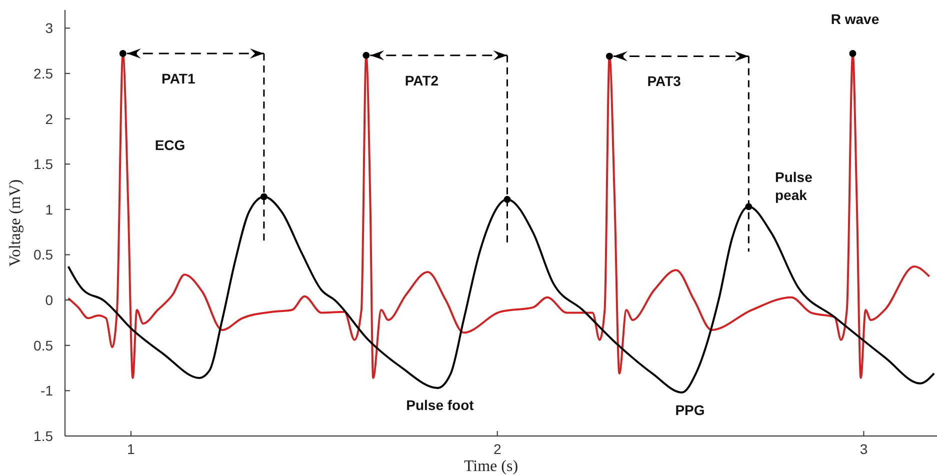  I want to click on x-tick-label: 1, so click(131, 449).